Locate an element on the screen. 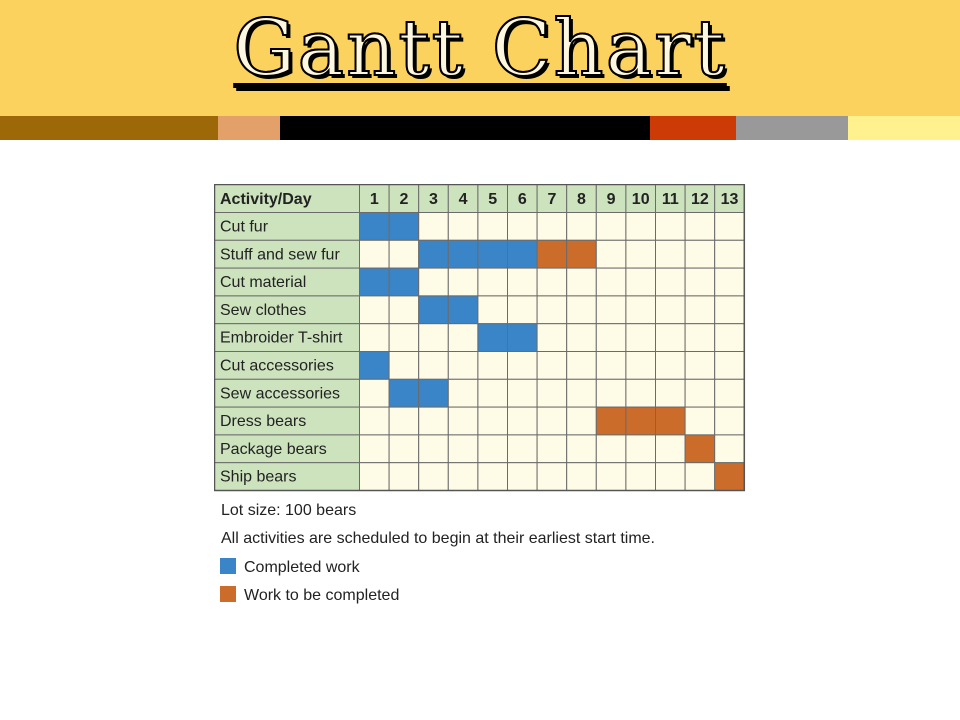 The image size is (960, 720). activity-label: Cut fur is located at coordinates (244, 227).